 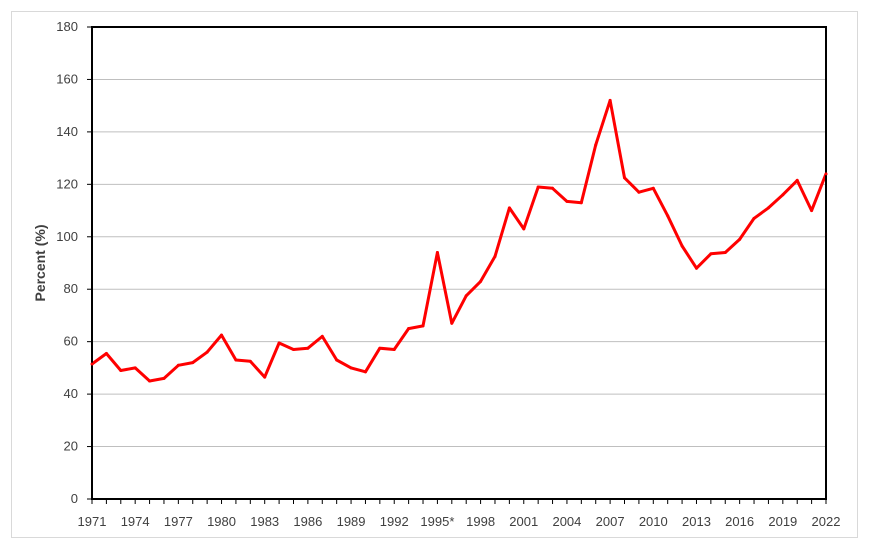 What do you see at coordinates (653, 521) in the screenshot?
I see `x-tick-label: 2010` at bounding box center [653, 521].